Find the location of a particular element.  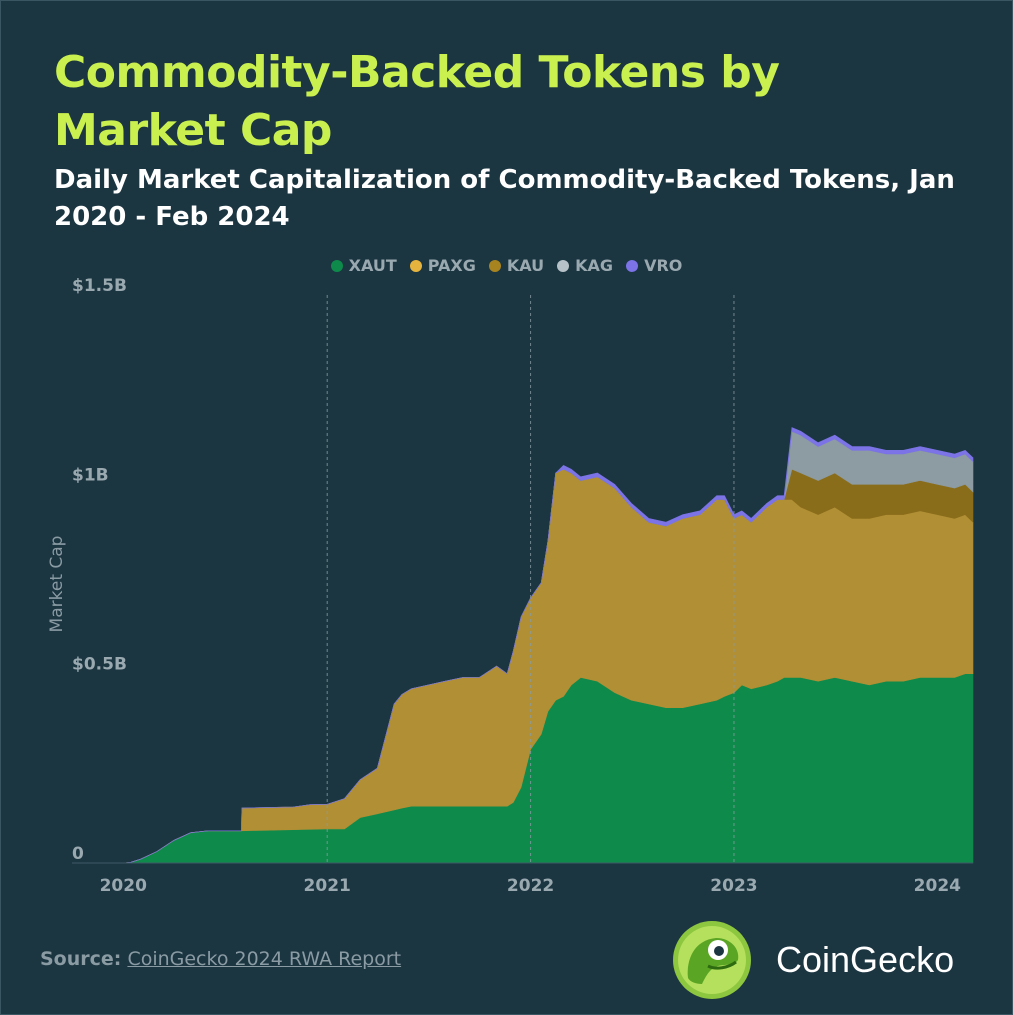

y-axis-title: Market Cap is located at coordinates (57, 584).